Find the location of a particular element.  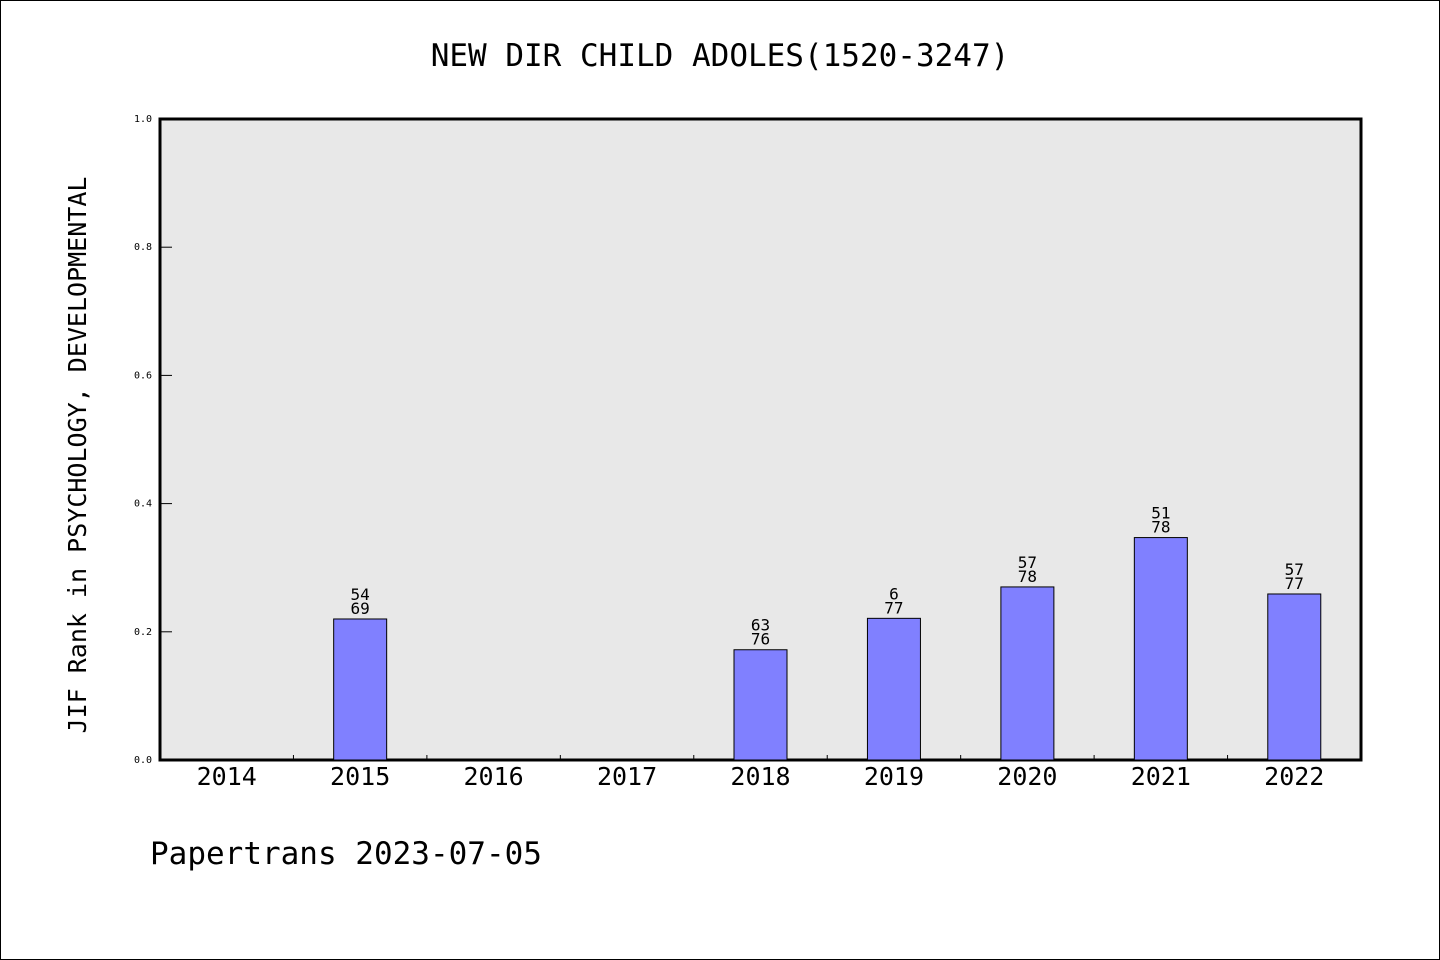

x-tick-label: 2019 is located at coordinates (894, 776).